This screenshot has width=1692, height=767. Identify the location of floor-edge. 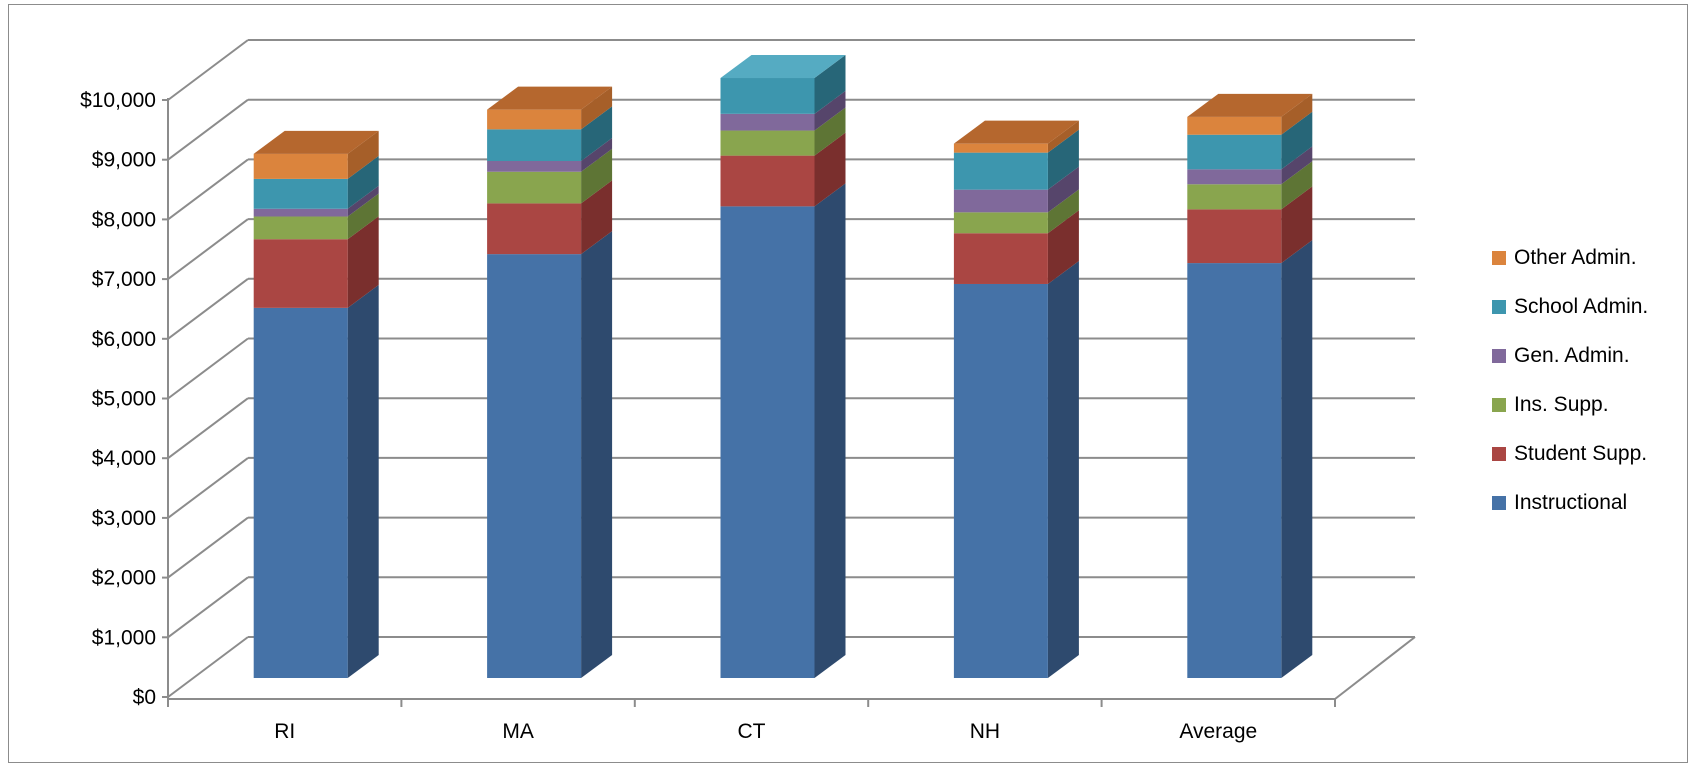
(1375, 668).